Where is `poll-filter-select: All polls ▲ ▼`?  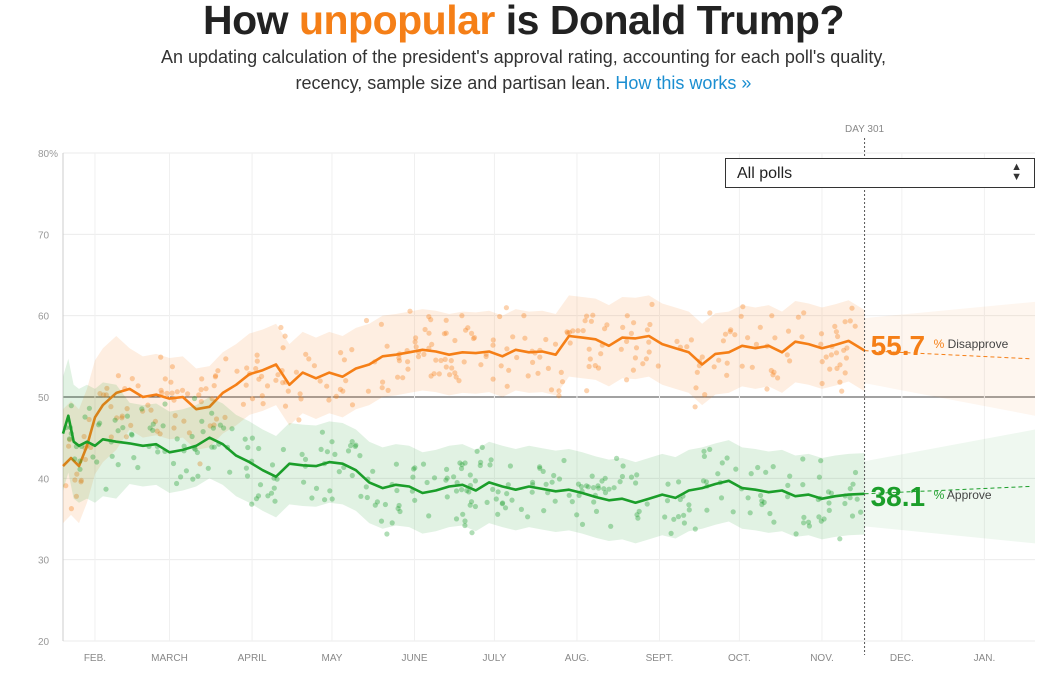
poll-filter-select: All polls ▲ ▼ is located at coordinates (880, 173).